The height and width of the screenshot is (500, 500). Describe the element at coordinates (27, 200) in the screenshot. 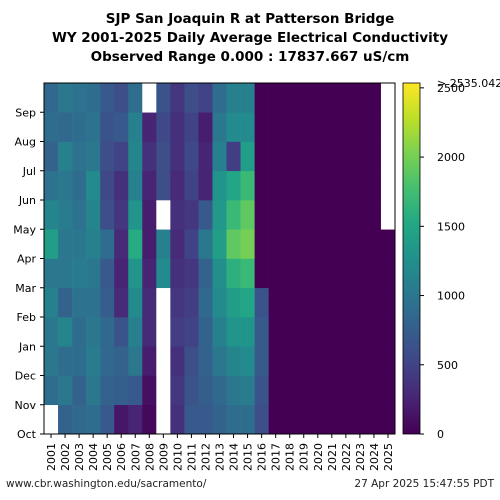

I see `y-tick-label: Jun` at that location.